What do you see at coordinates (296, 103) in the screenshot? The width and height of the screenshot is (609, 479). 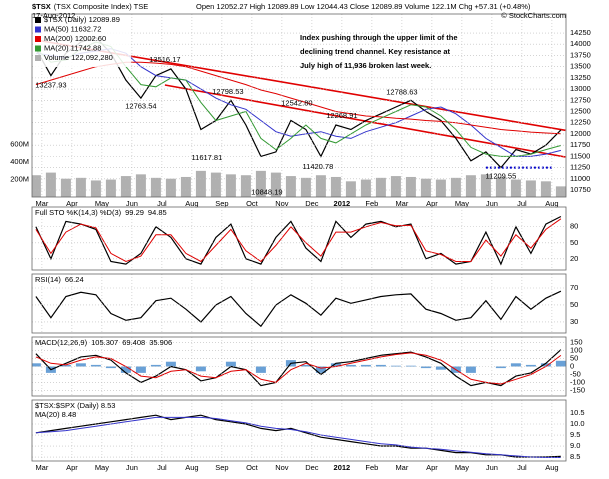 I see `price-annotation: 12542.80` at bounding box center [296, 103].